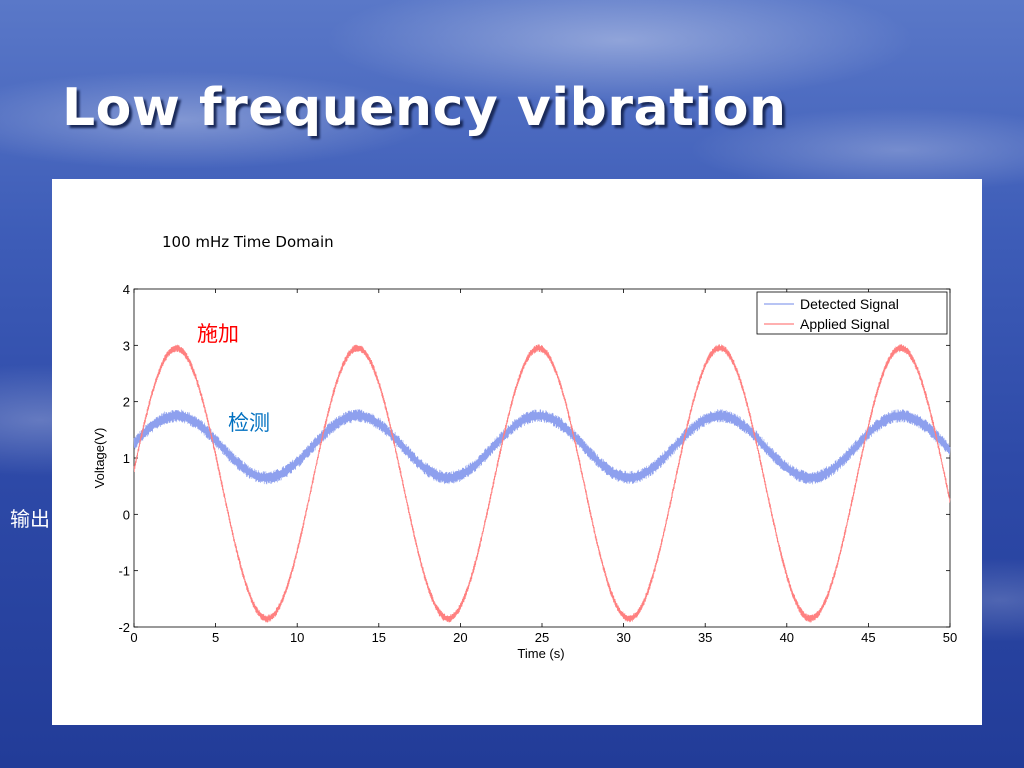 Image resolution: width=1024 pixels, height=768 pixels. Describe the element at coordinates (542, 637) in the screenshot. I see `x-tick-label: 25` at that location.